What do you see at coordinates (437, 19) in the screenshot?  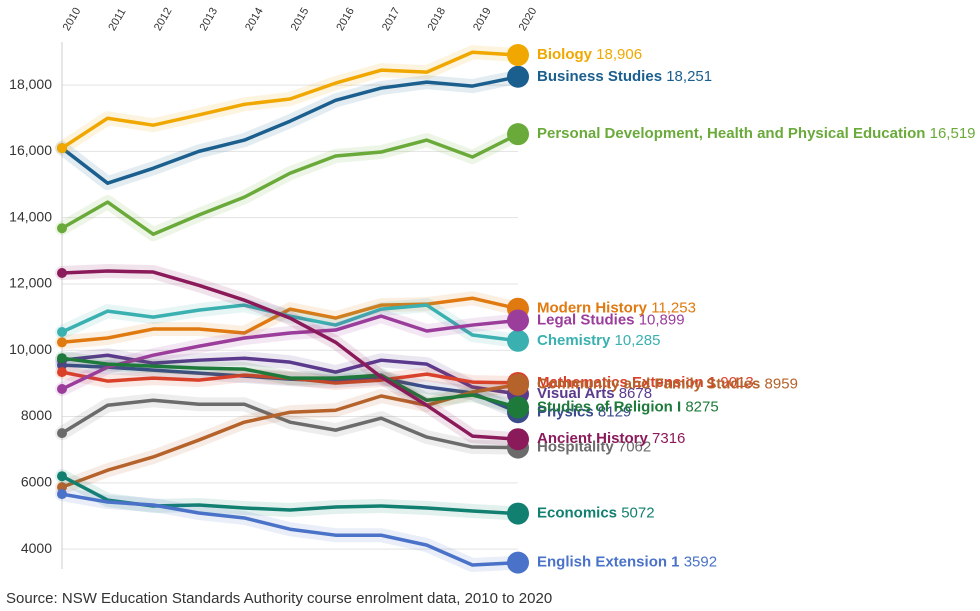 I see `x-tick-label: 2018` at bounding box center [437, 19].